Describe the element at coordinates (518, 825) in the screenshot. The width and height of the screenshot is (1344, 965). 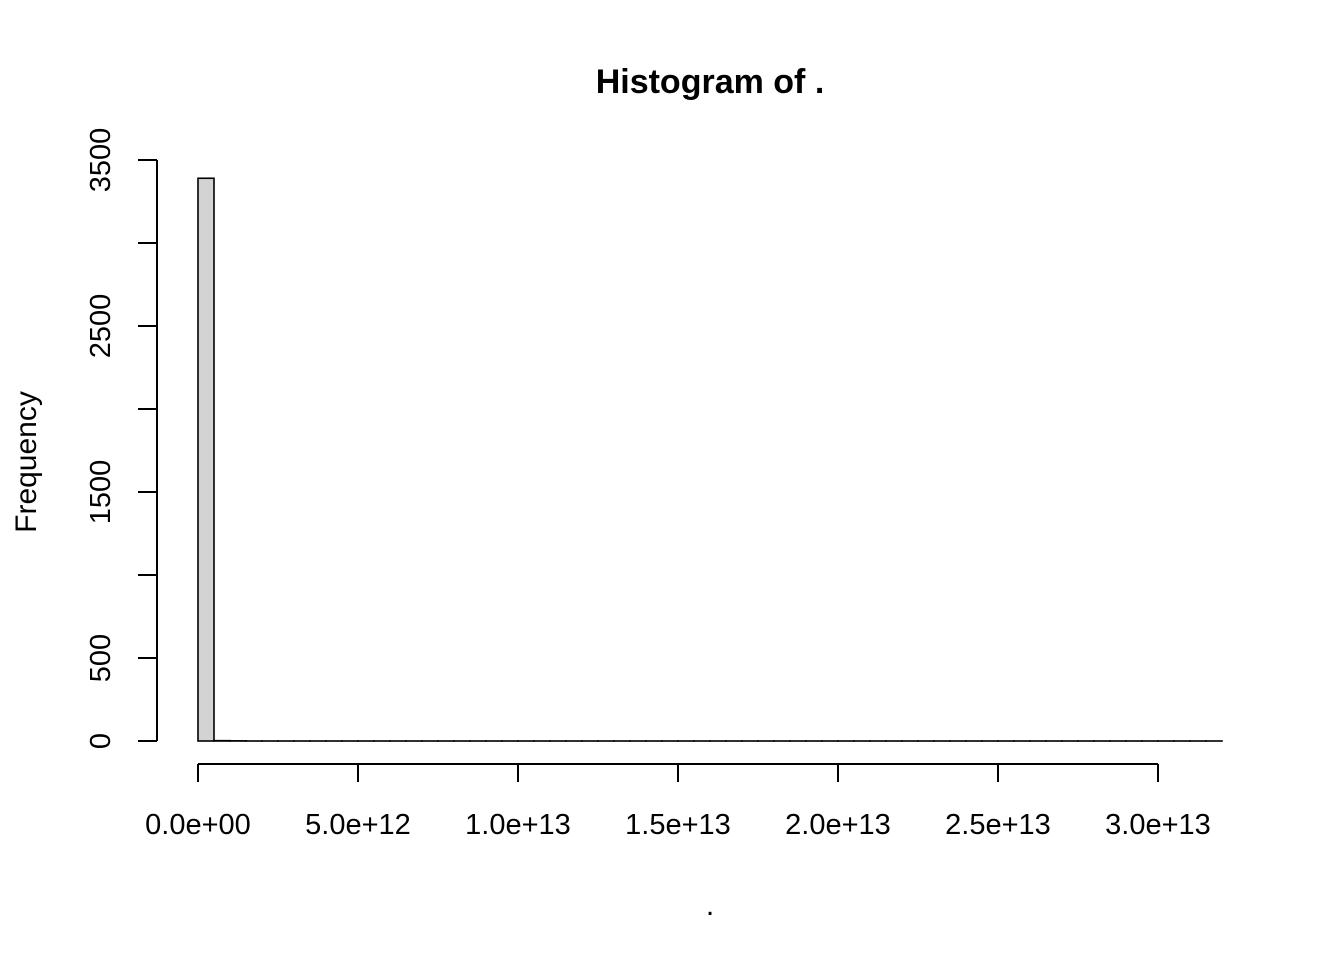
I see `x-tick-label: 1.0e+13` at that location.